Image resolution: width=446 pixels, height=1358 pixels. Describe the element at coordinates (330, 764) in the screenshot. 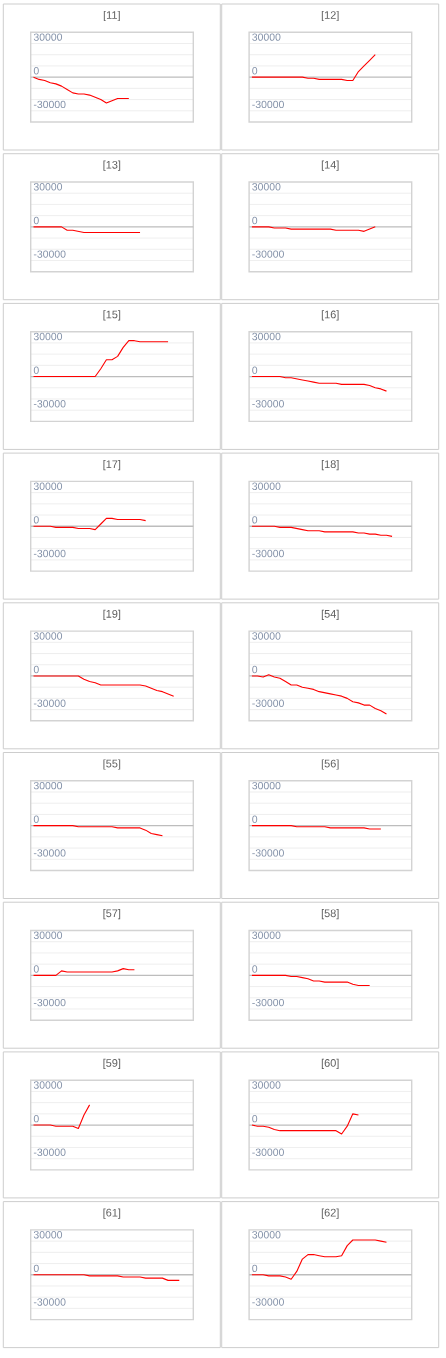

I see `chart-title: [56]` at that location.